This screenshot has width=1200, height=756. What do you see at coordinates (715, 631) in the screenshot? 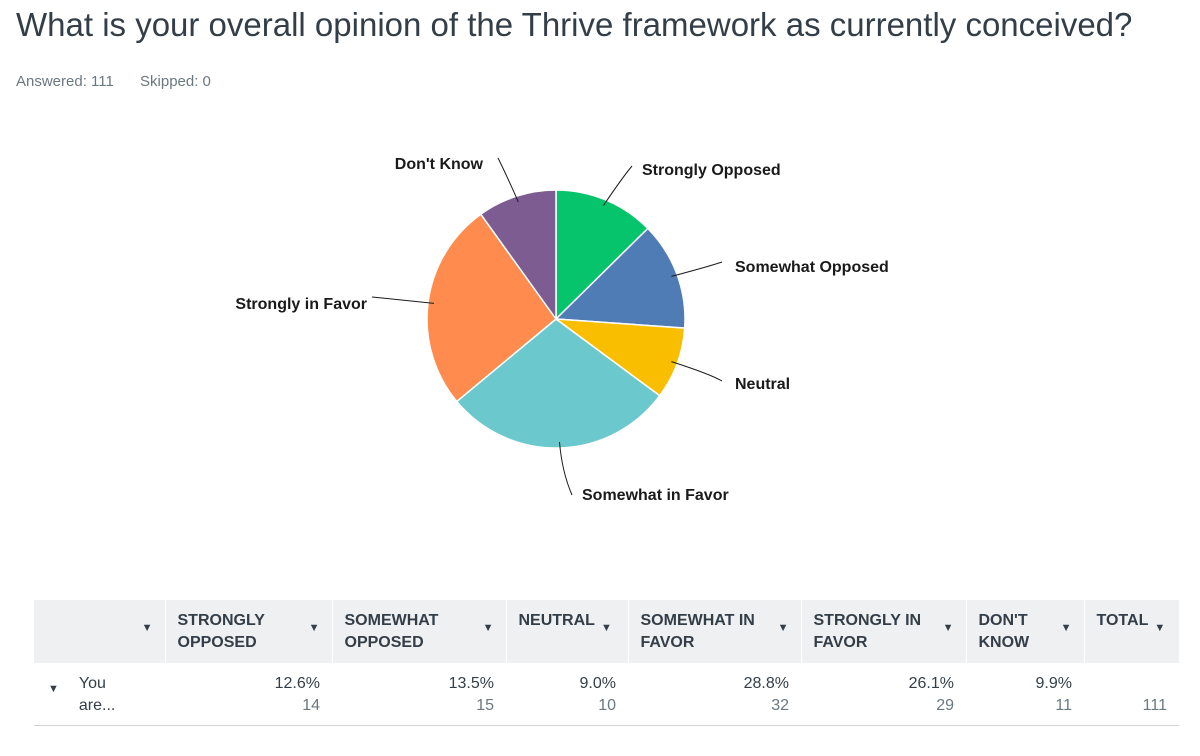
I see `header-somewhat-in-favor: SOMEWHAT IN FAVOR ▼` at bounding box center [715, 631].